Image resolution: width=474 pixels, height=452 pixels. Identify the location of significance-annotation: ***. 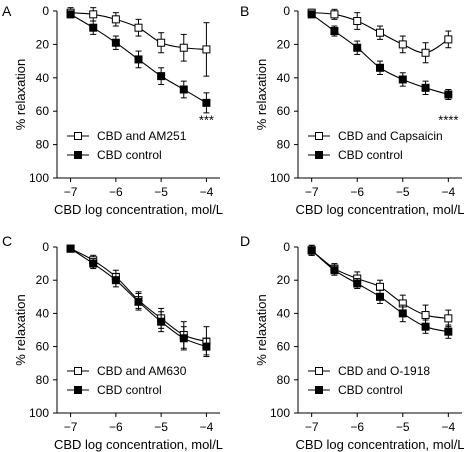
(206, 120).